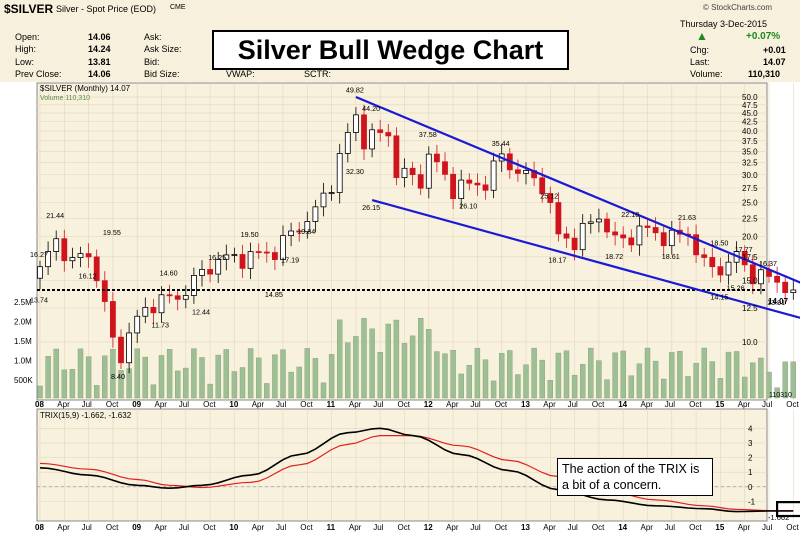 The image size is (800, 536). Describe the element at coordinates (39, 300) in the screenshot. I see `price-annotation: 13.74` at that location.